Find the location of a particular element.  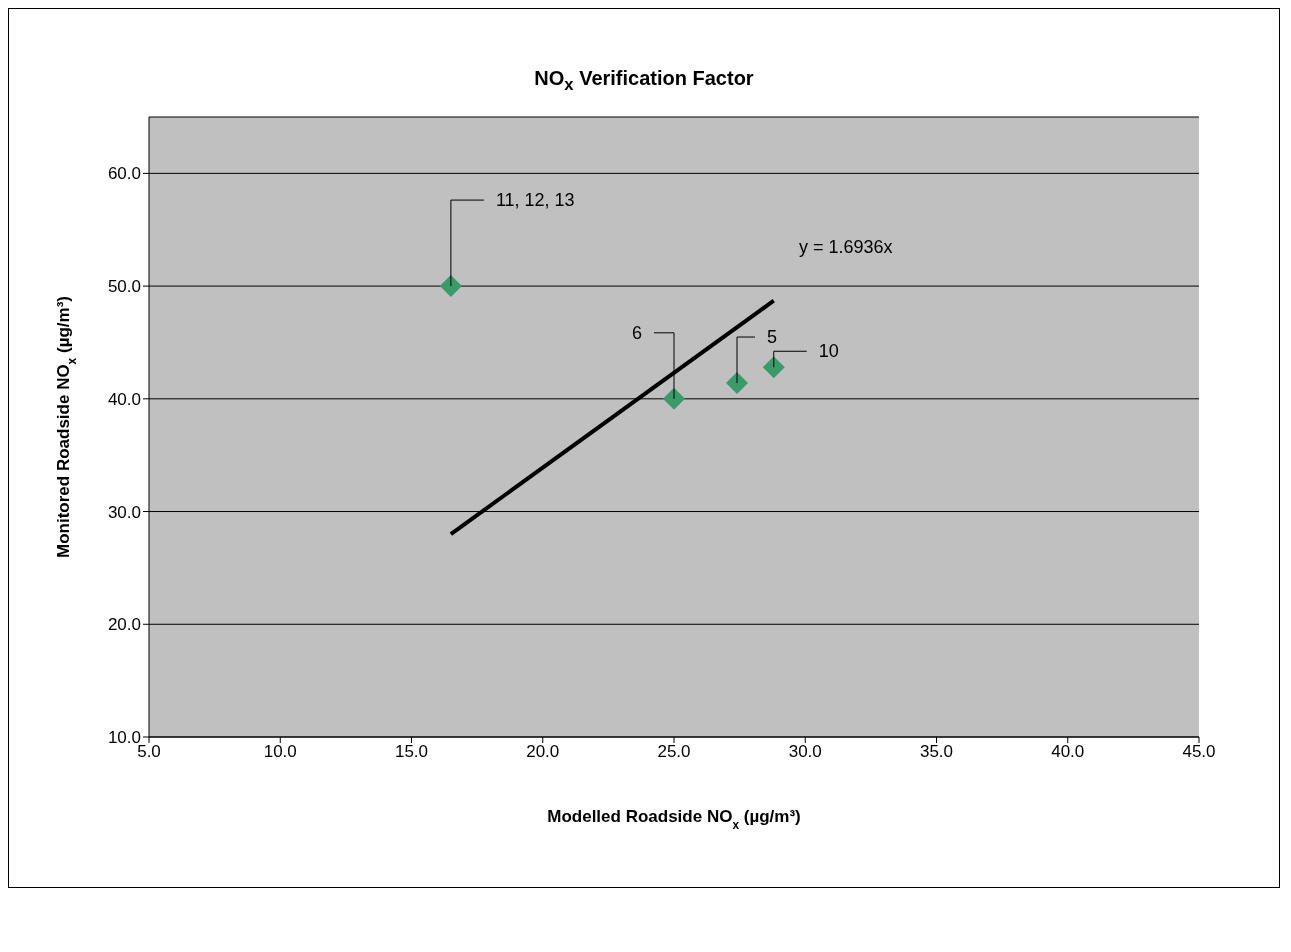

y-tick-label: 30.0 is located at coordinates (124, 512).